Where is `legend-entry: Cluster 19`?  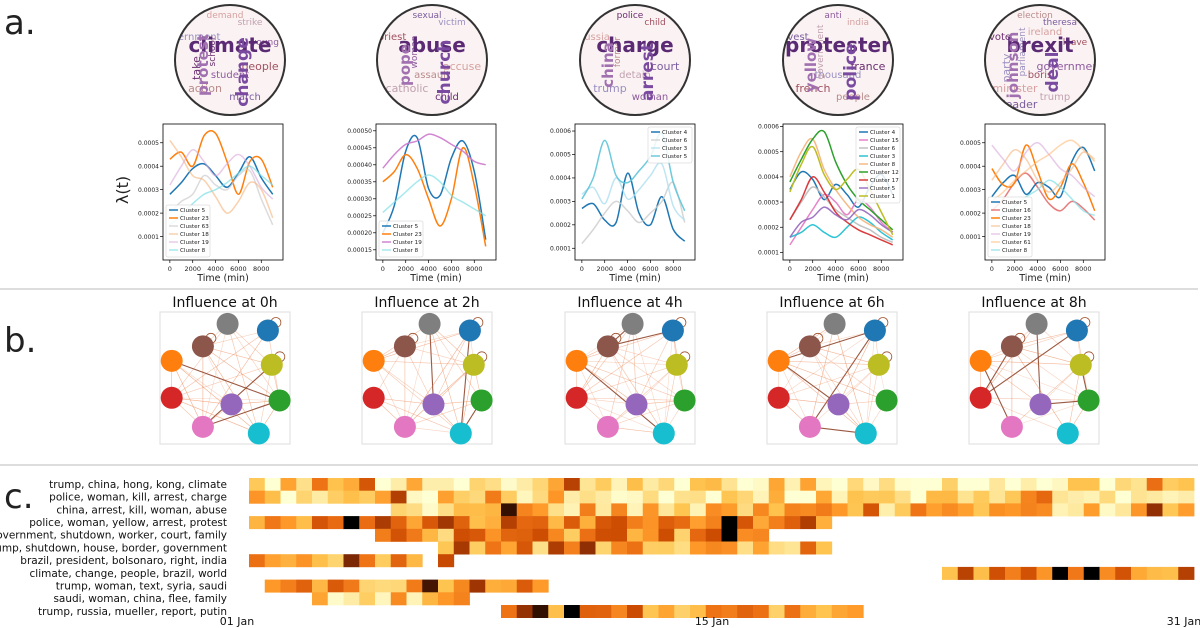 legend-entry: Cluster 19 is located at coordinates (407, 243).